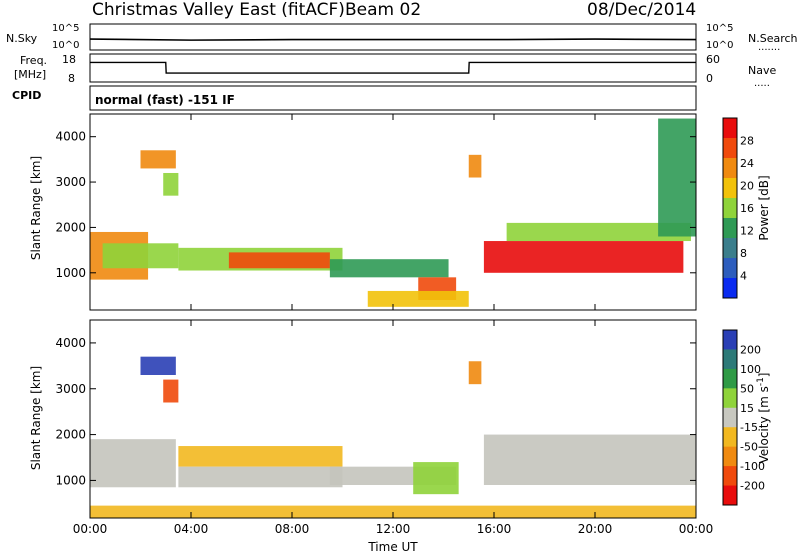 The height and width of the screenshot is (554, 800). Describe the element at coordinates (65, 45) in the screenshot. I see `noise-left-tick-bottom: 10^0` at that location.